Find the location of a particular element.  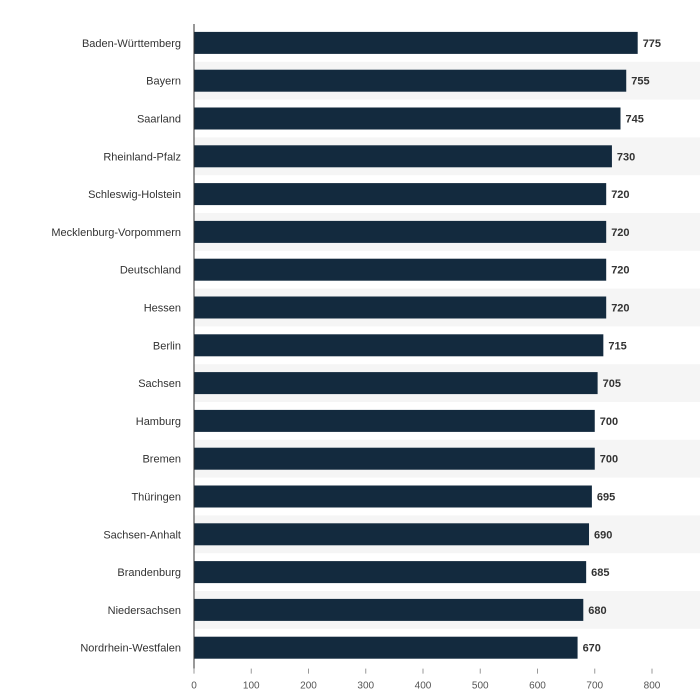

x-tick-label: 700 is located at coordinates (594, 686).